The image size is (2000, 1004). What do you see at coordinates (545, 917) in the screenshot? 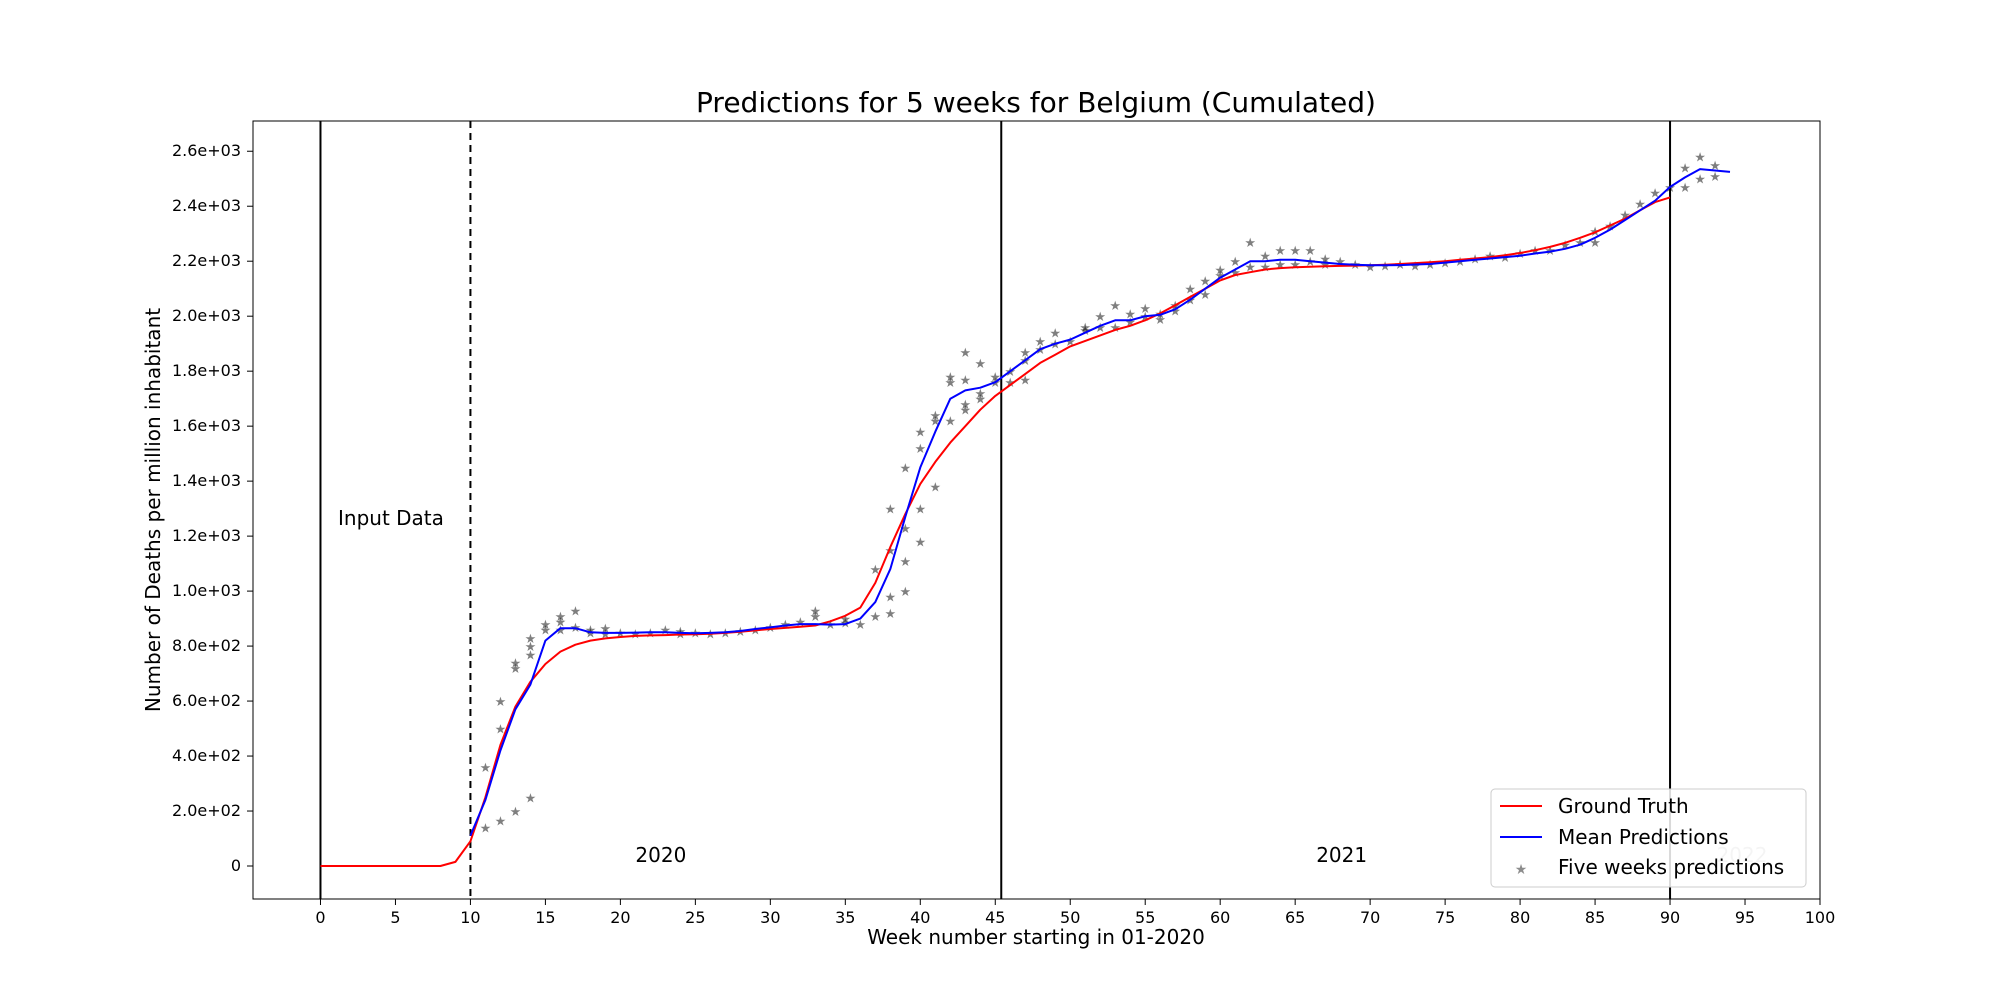
I see `x-tick-label: 15` at bounding box center [545, 917].